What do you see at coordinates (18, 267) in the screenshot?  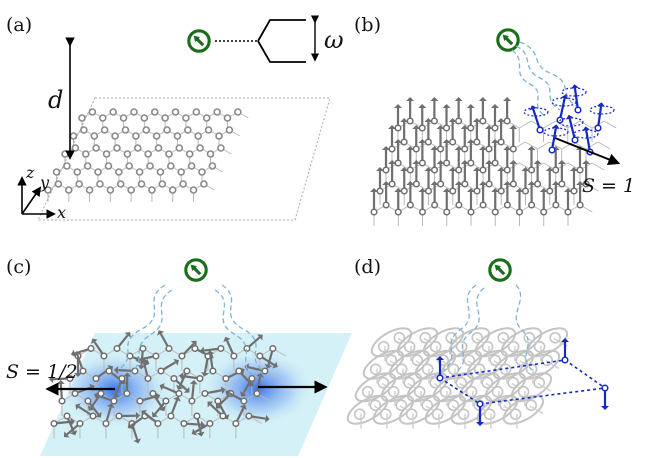 I see `panel-c-label: (c)` at bounding box center [18, 267].